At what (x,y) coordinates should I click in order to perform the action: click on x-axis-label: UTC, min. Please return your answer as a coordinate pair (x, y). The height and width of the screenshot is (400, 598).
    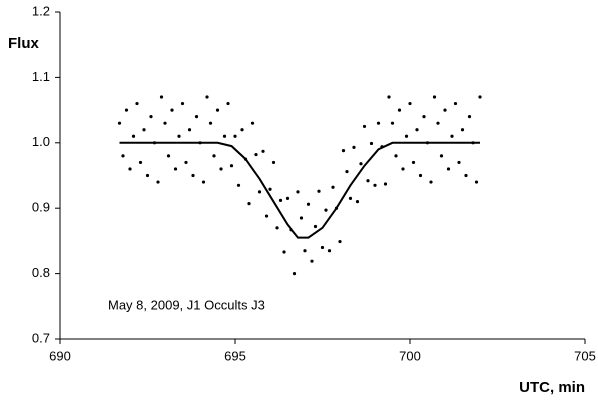
    Looking at the image, I should click on (552, 387).